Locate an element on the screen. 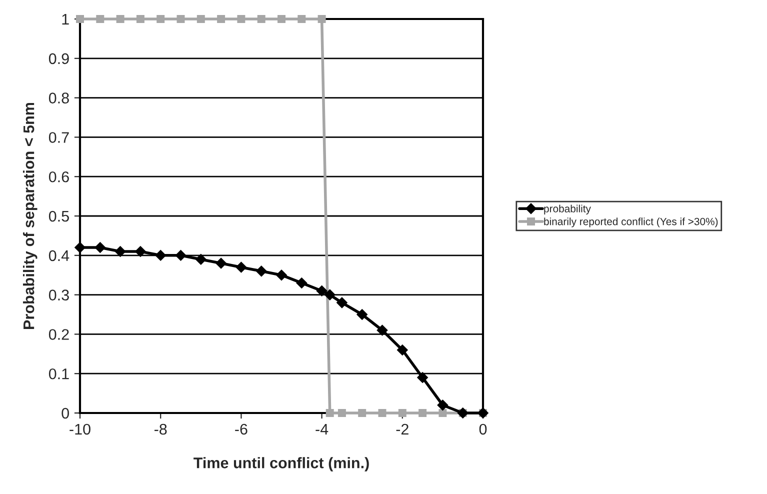  y-tick-label: 0.3 is located at coordinates (58, 295).